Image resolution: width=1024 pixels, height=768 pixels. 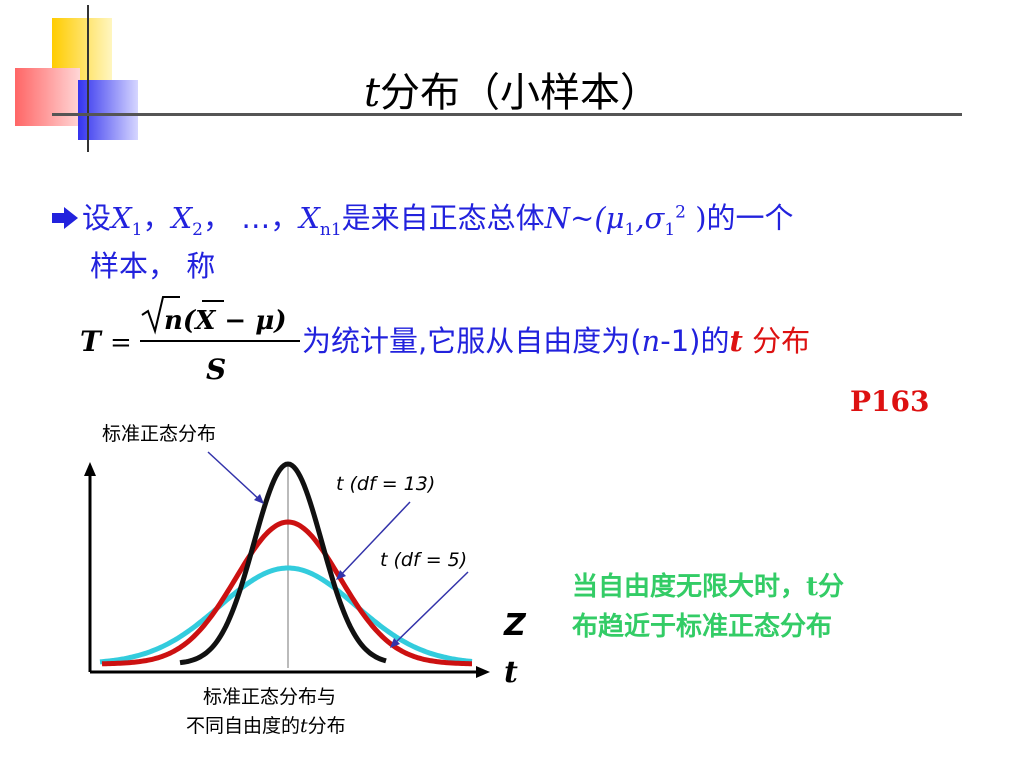 I want to click on pointer-df5, so click(x=430, y=609).